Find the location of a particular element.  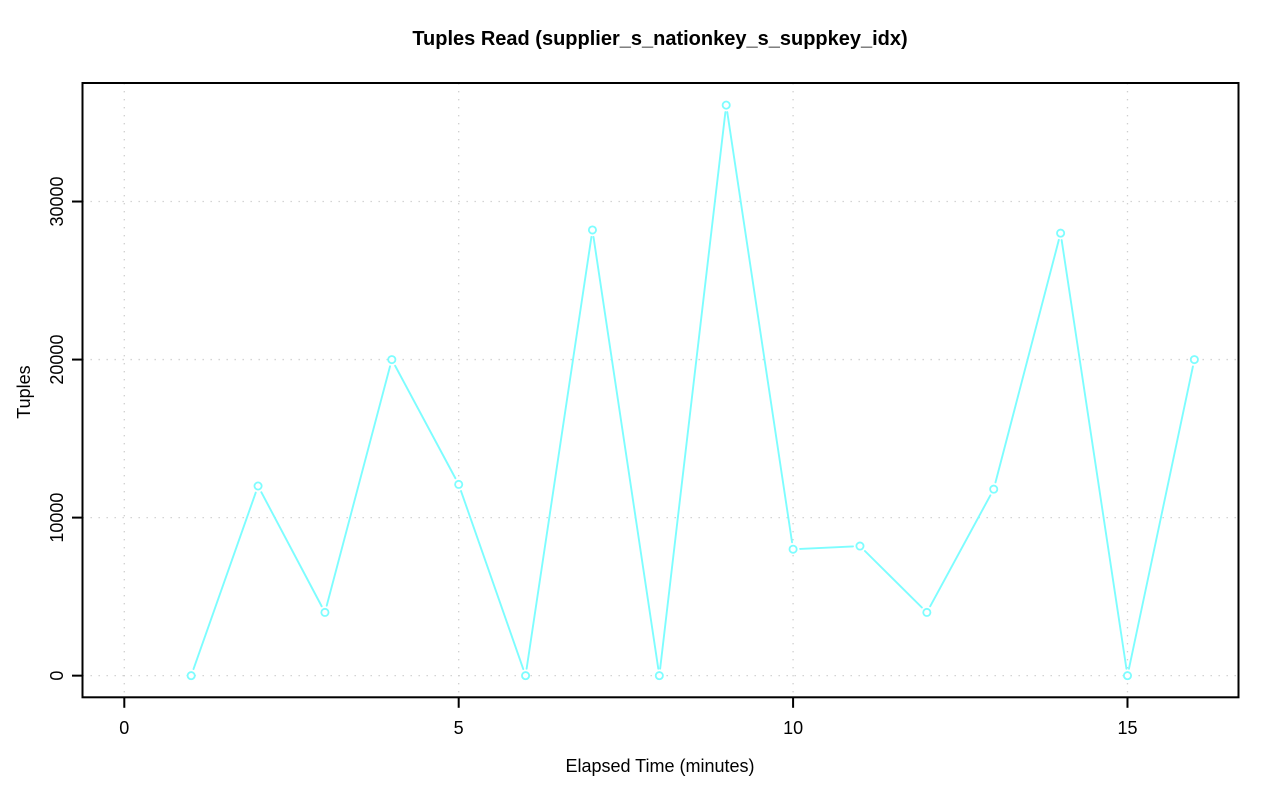

y-tick-label: 0 is located at coordinates (57, 676).